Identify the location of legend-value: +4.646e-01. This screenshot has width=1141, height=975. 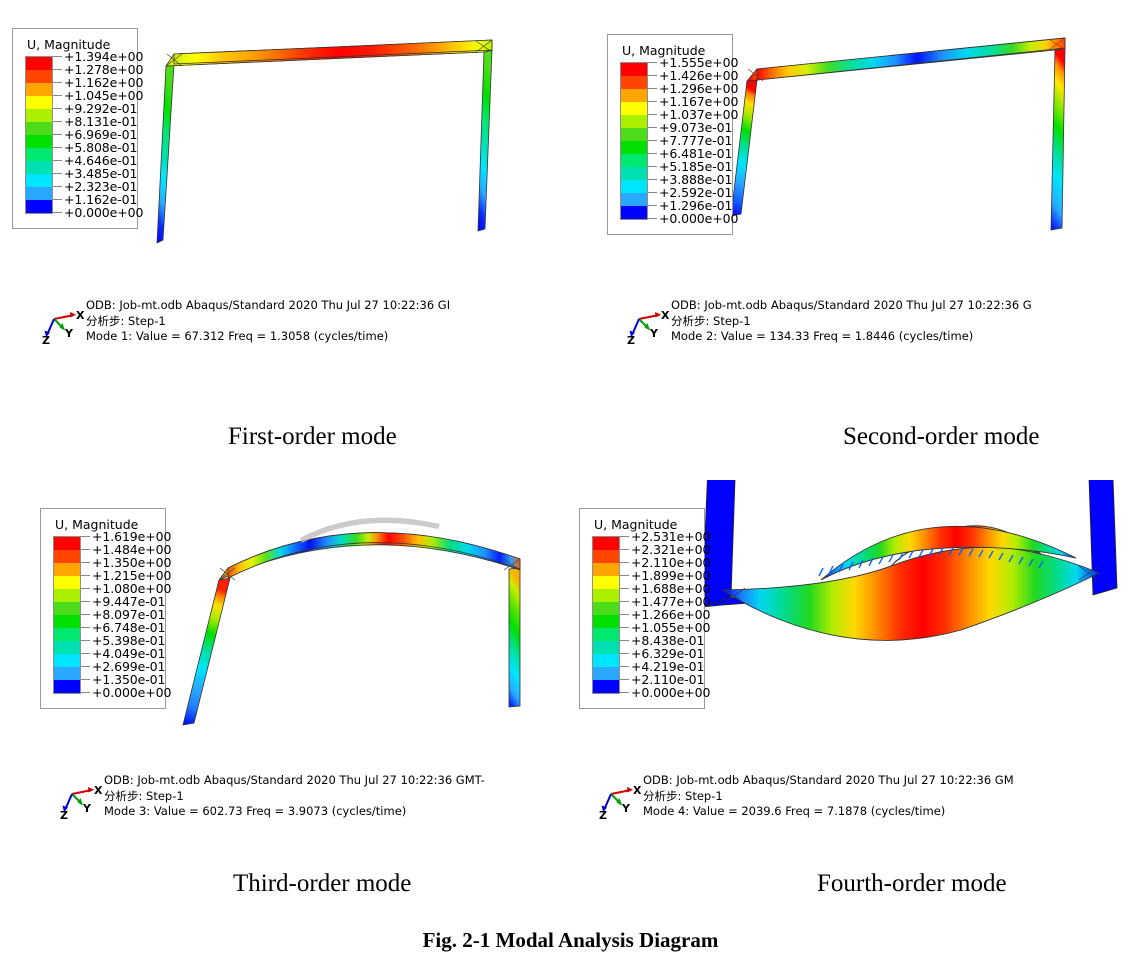
(101, 160).